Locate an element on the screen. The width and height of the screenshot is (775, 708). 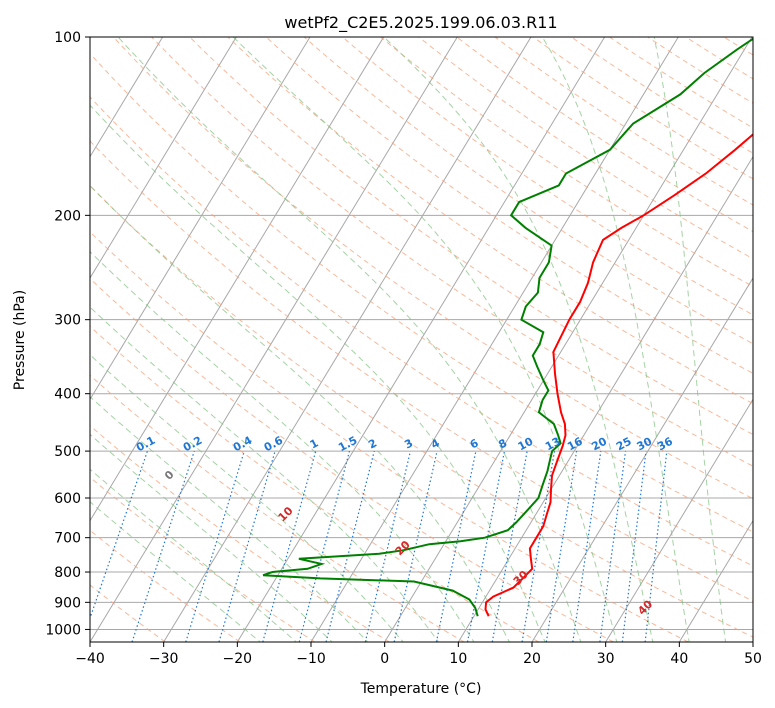
x-tick-label: 50 is located at coordinates (753, 659).